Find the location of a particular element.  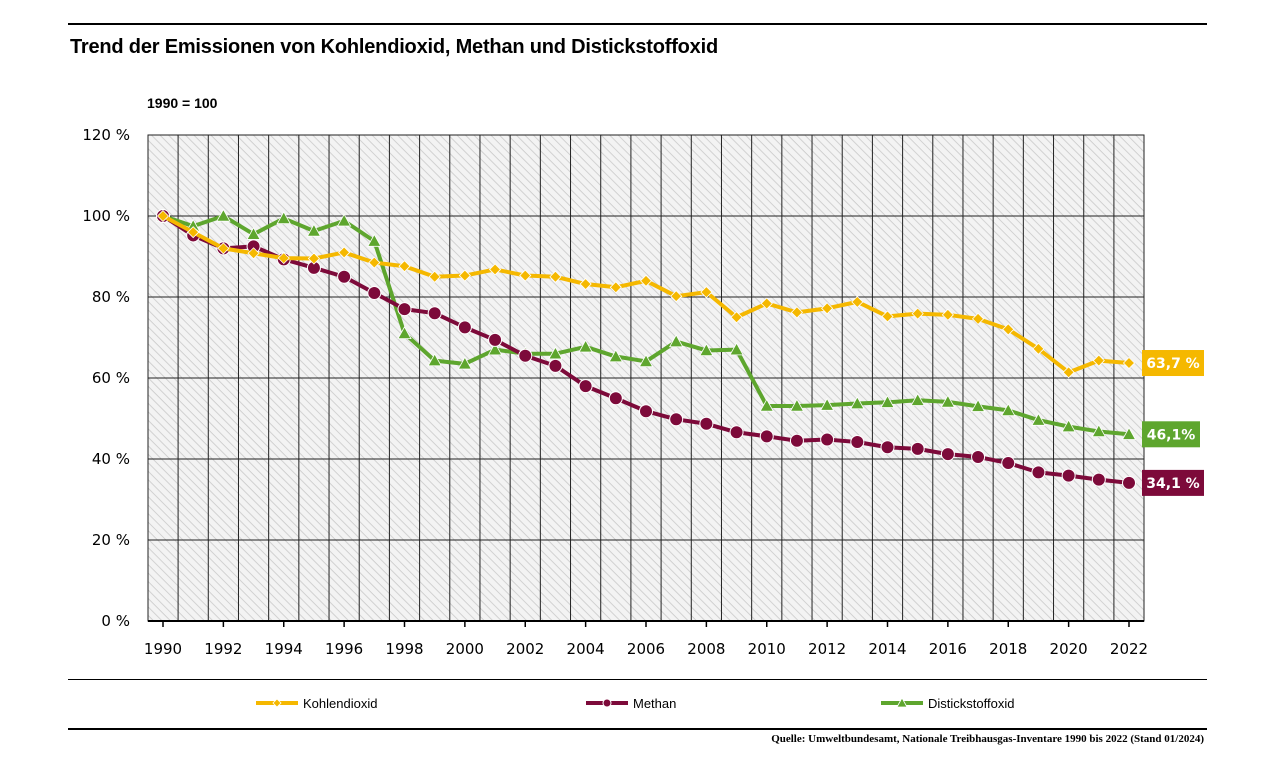

y-tick-label: 80 % is located at coordinates (111, 297).